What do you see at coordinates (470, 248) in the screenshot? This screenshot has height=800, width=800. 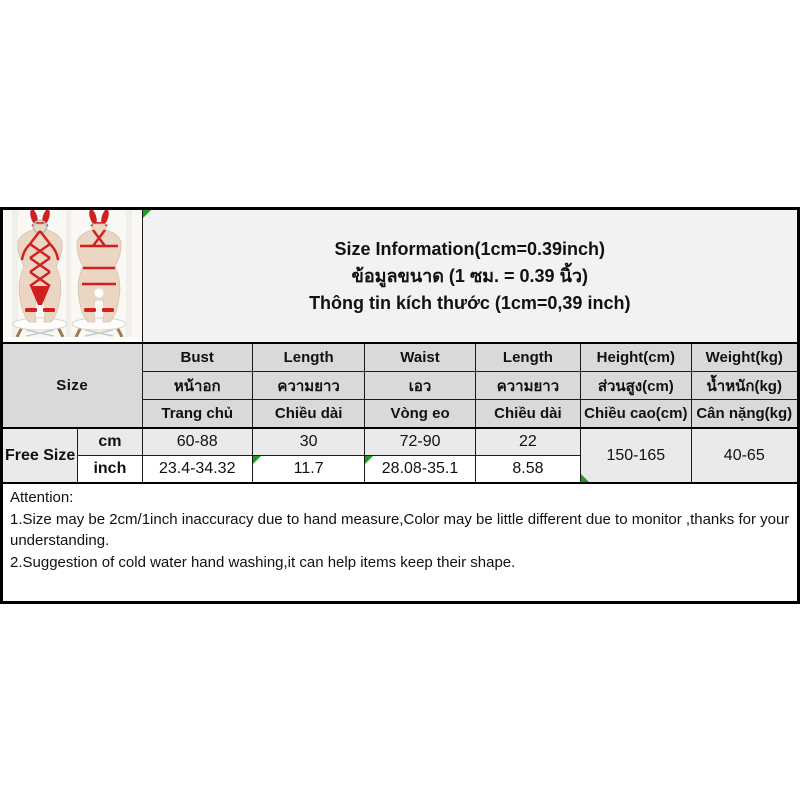 I see `title-english: Size Information(1cm=0.39inch)` at bounding box center [470, 248].